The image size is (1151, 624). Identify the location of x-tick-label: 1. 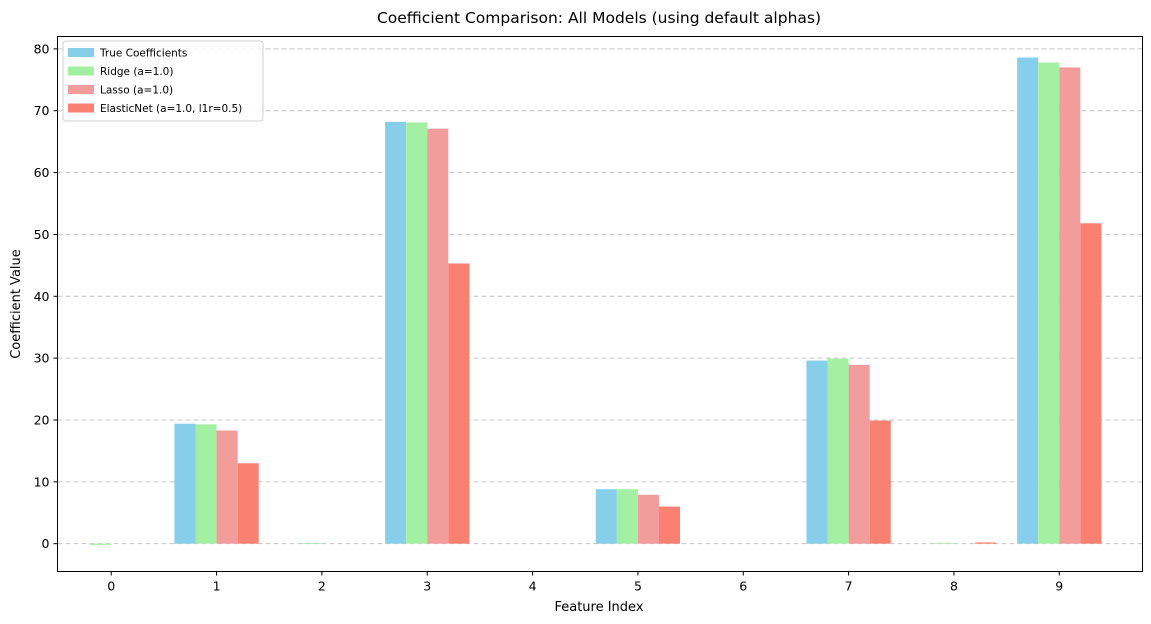
(217, 586).